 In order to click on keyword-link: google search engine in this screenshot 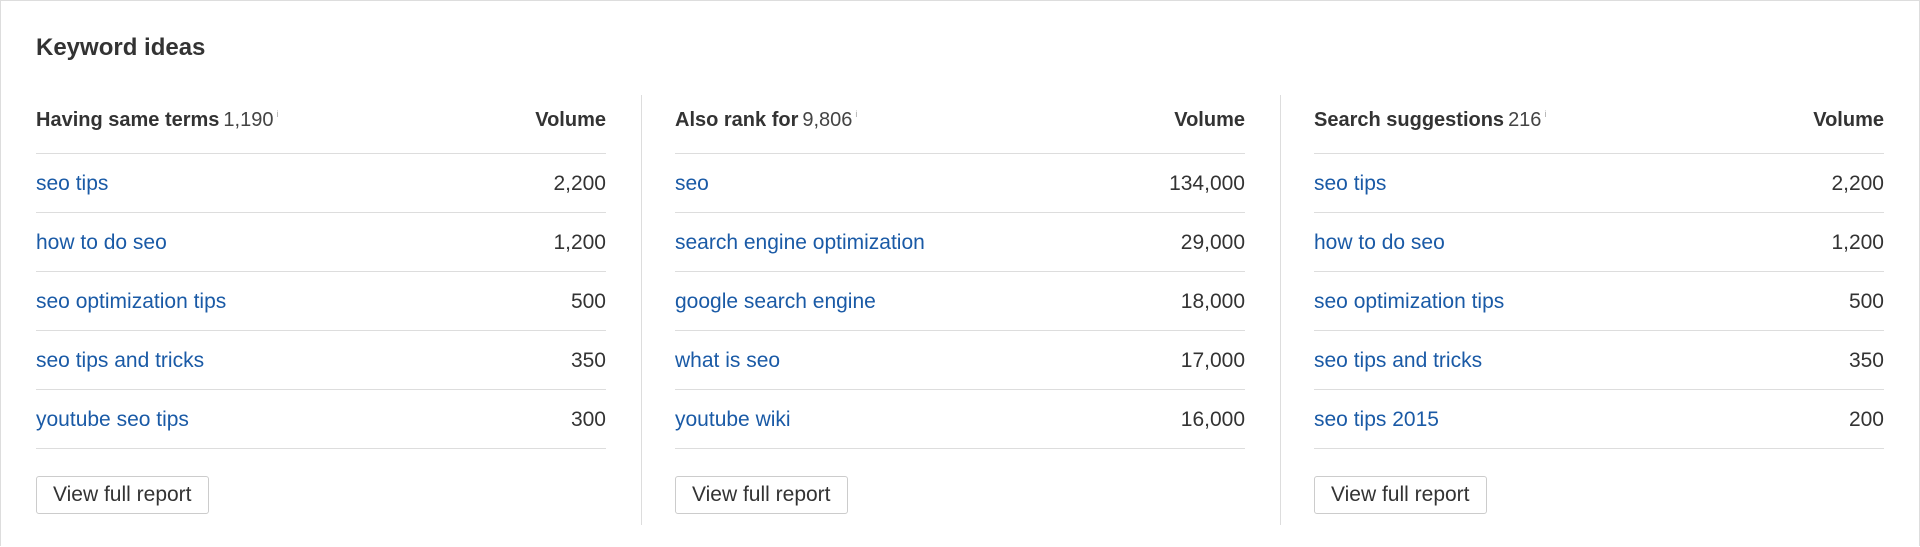, I will do `click(775, 301)`.